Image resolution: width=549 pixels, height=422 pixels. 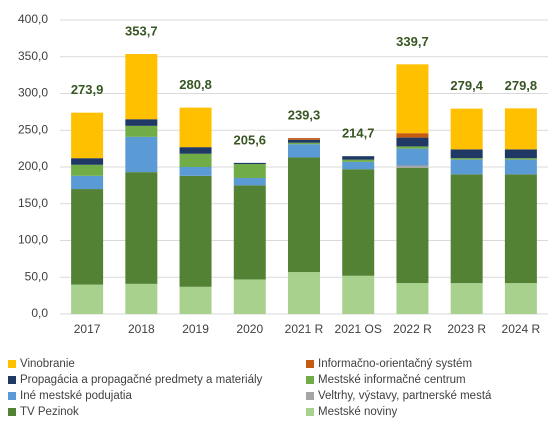 What do you see at coordinates (358, 412) in the screenshot?
I see `legend-label: Mestské noviny` at bounding box center [358, 412].